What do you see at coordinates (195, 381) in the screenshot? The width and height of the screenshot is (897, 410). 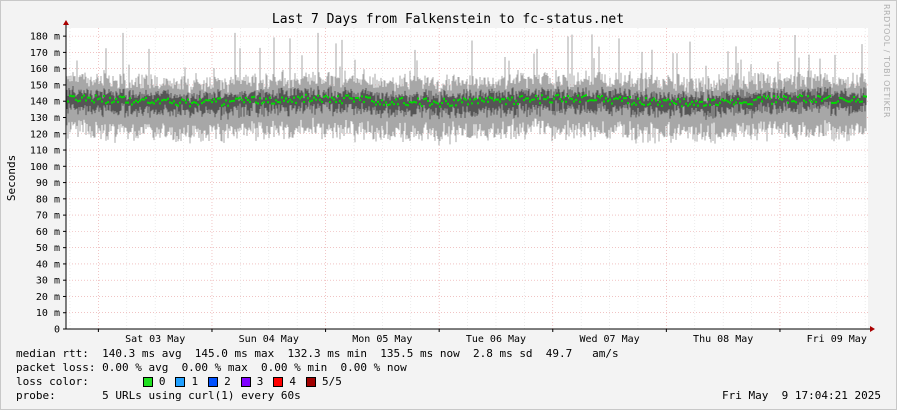 I see `legend-label: 1` at bounding box center [195, 381].